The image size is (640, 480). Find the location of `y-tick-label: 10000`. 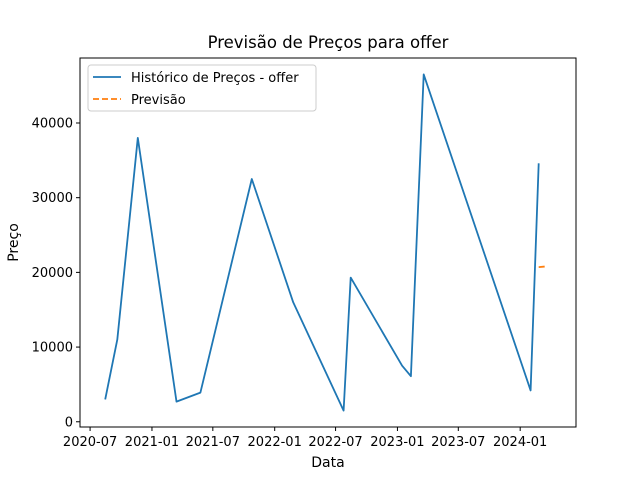

y-tick-label: 10000 is located at coordinates (52, 348).